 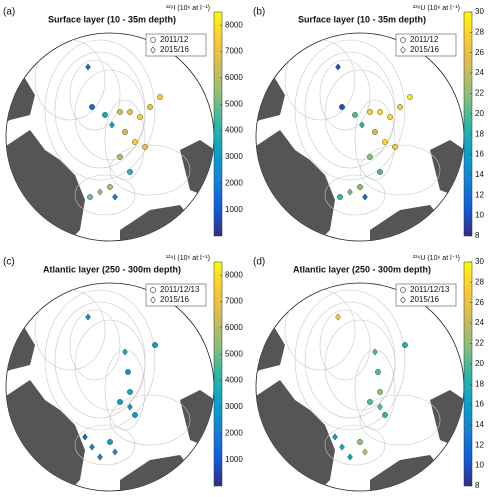 I want to click on colorbar-tick-label: 22, so click(x=479, y=343).